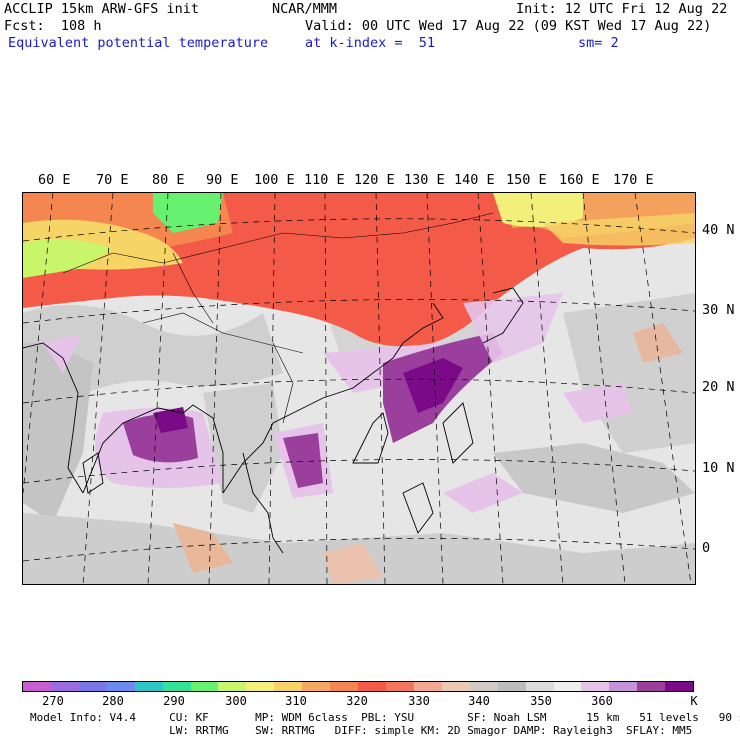 The width and height of the screenshot is (740, 740). I want to click on colorbar-tick: 350, so click(541, 701).